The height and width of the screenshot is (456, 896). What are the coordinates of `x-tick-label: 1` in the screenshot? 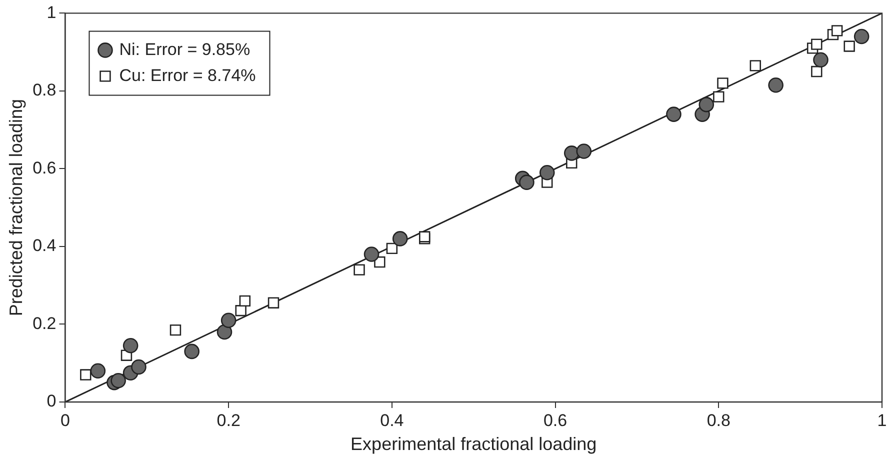 It's located at (882, 420).